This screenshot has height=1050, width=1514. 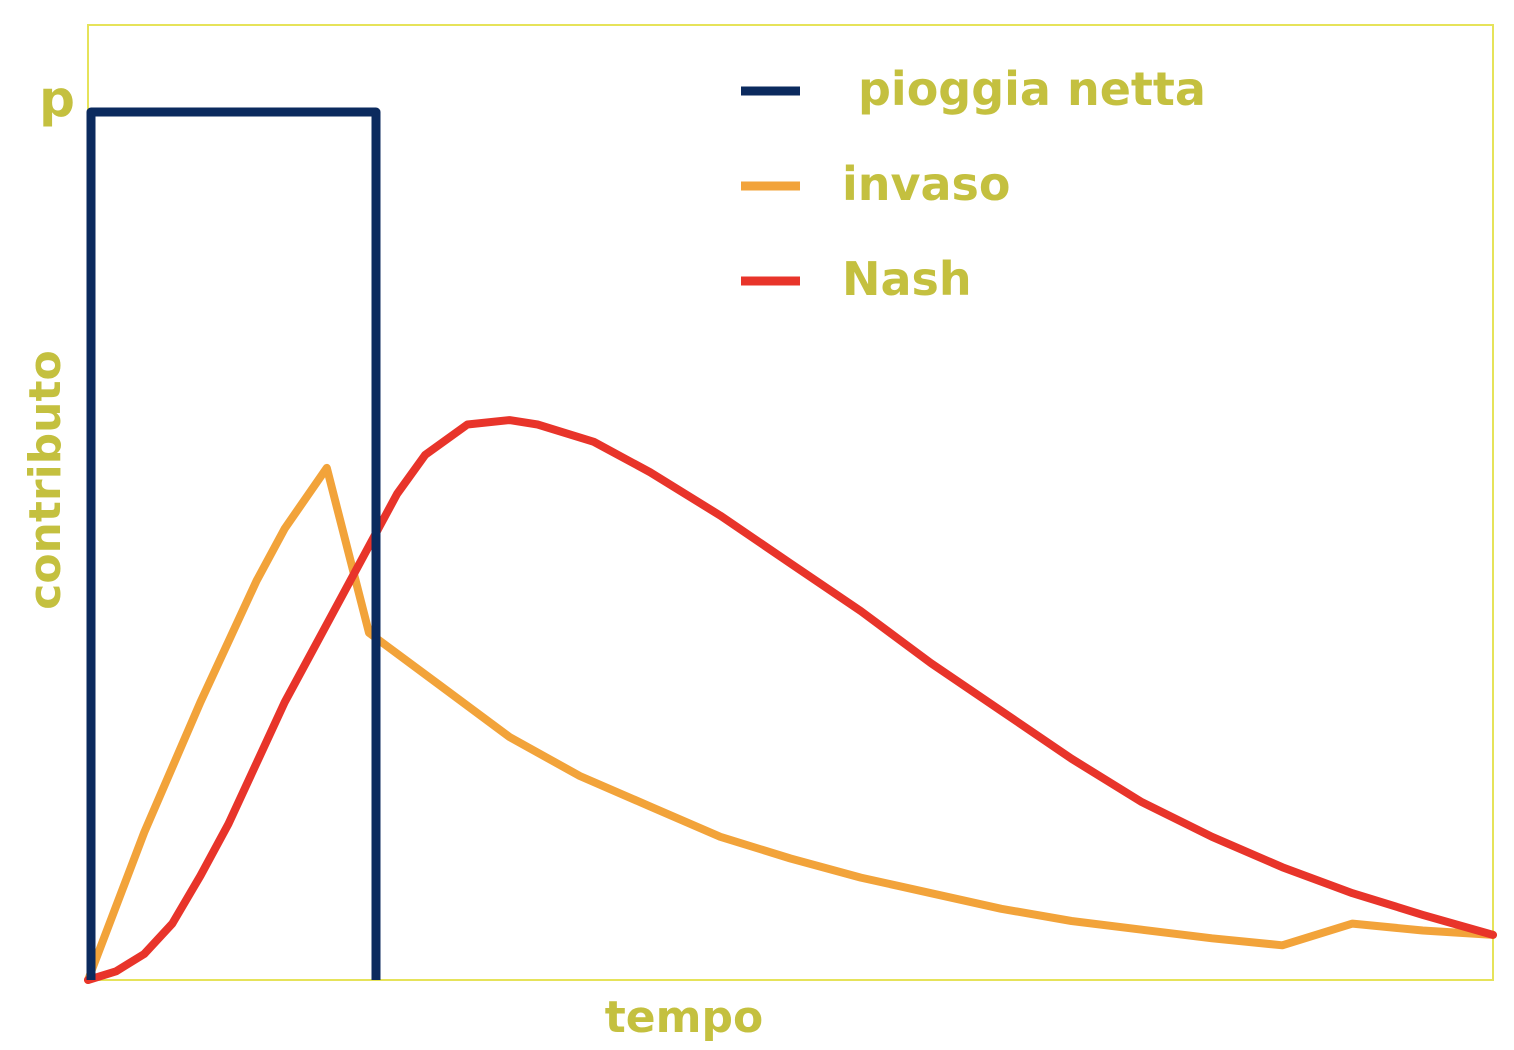 I want to click on y-axis-title: contributo, so click(x=45, y=480).